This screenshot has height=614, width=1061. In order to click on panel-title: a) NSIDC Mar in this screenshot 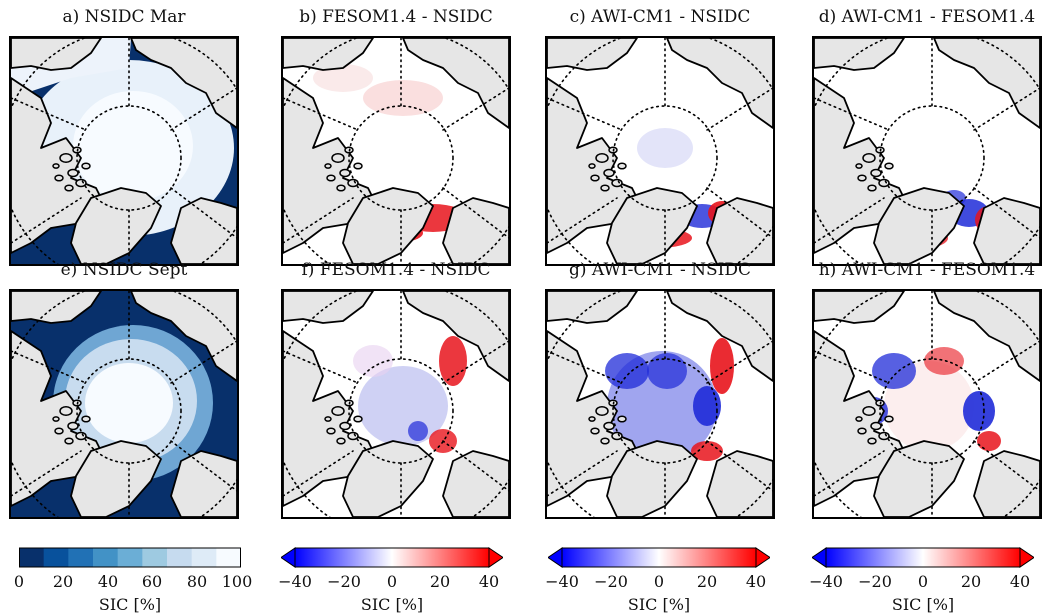, I will do `click(124, 17)`.